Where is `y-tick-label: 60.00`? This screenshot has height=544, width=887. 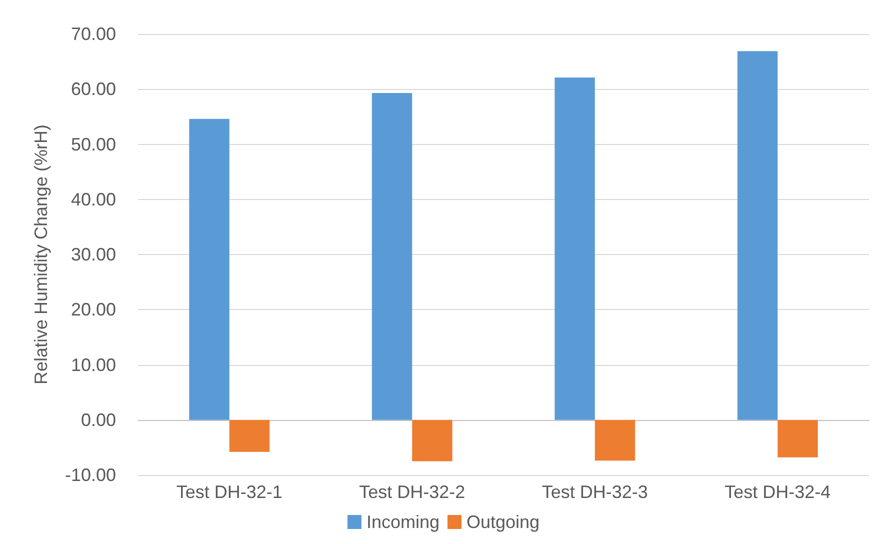
y-tick-label: 60.00 is located at coordinates (93, 89).